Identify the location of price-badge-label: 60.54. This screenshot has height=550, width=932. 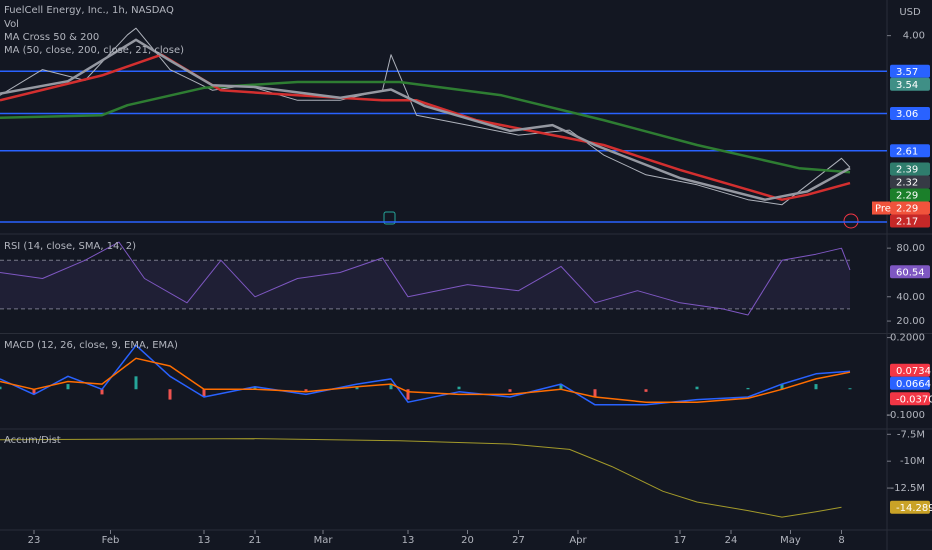
(910, 272).